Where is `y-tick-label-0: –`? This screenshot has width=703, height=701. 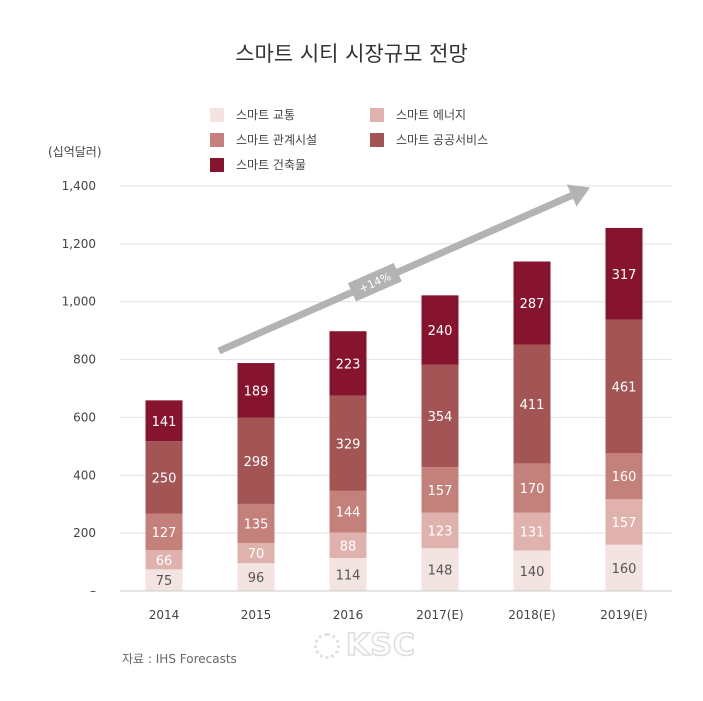
y-tick-label-0: – is located at coordinates (93, 591).